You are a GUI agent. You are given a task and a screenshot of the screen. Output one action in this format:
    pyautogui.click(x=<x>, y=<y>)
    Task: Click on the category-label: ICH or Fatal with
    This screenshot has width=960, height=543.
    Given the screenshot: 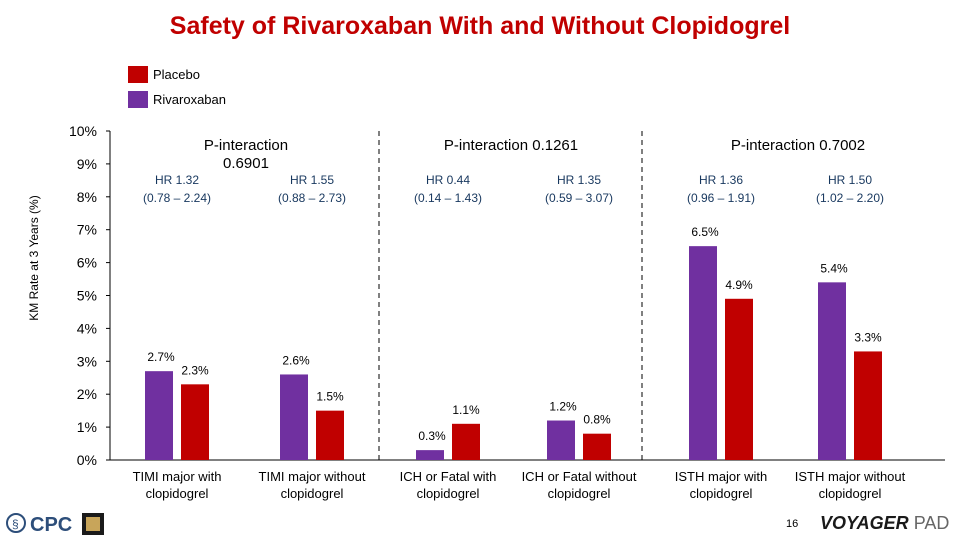 What is the action you would take?
    pyautogui.click(x=448, y=476)
    